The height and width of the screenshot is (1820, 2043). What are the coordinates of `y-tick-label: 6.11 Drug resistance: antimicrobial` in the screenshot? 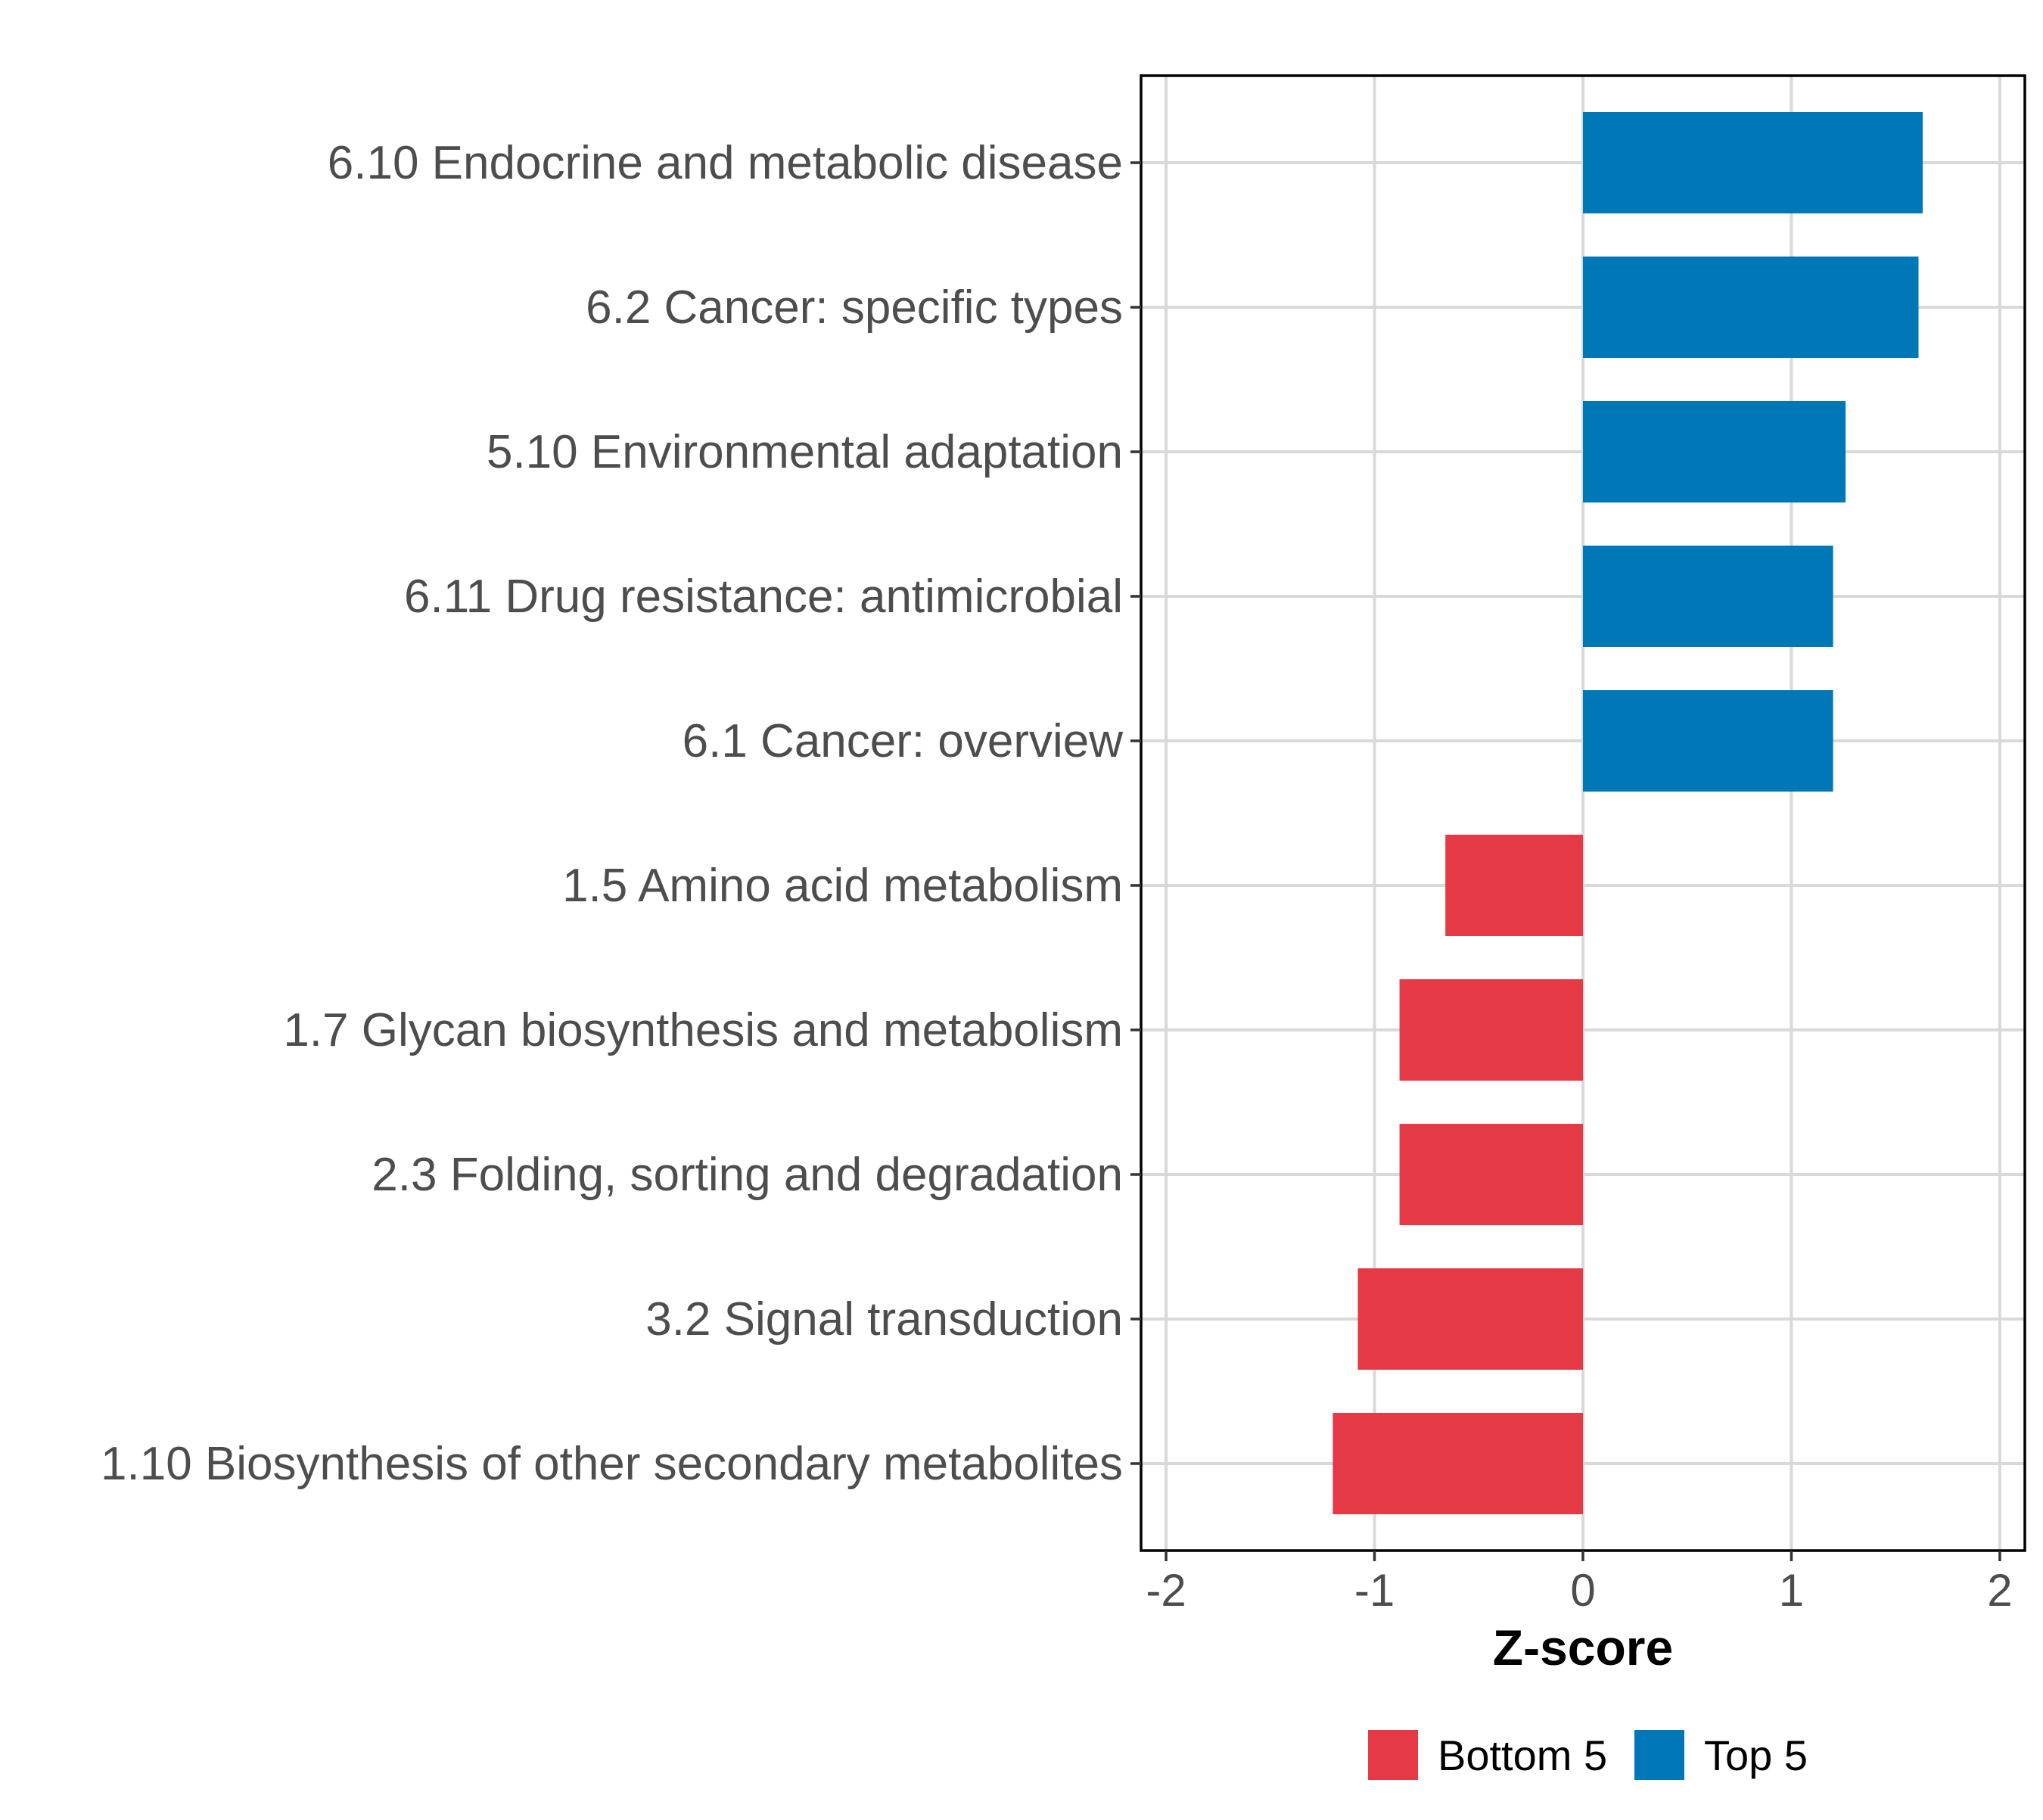 It's located at (764, 597).